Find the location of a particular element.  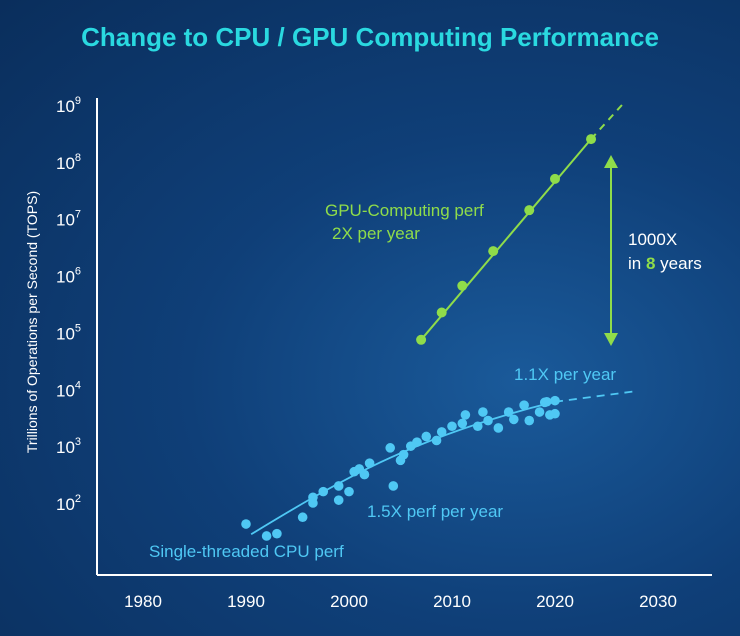

y-tick-label: 10⁵ is located at coordinates (68, 332).